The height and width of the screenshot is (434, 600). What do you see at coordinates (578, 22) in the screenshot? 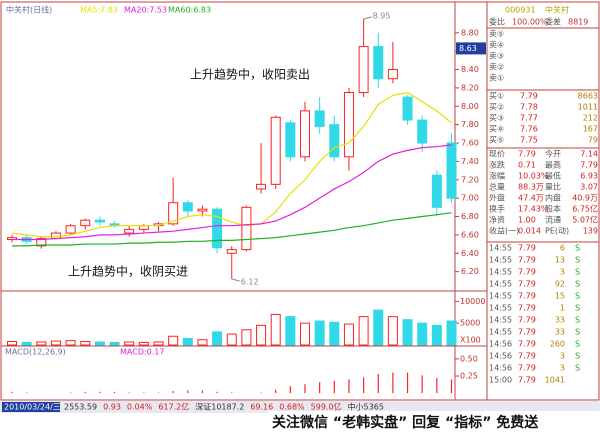
I see `ratio-cell: 8819` at bounding box center [578, 22].